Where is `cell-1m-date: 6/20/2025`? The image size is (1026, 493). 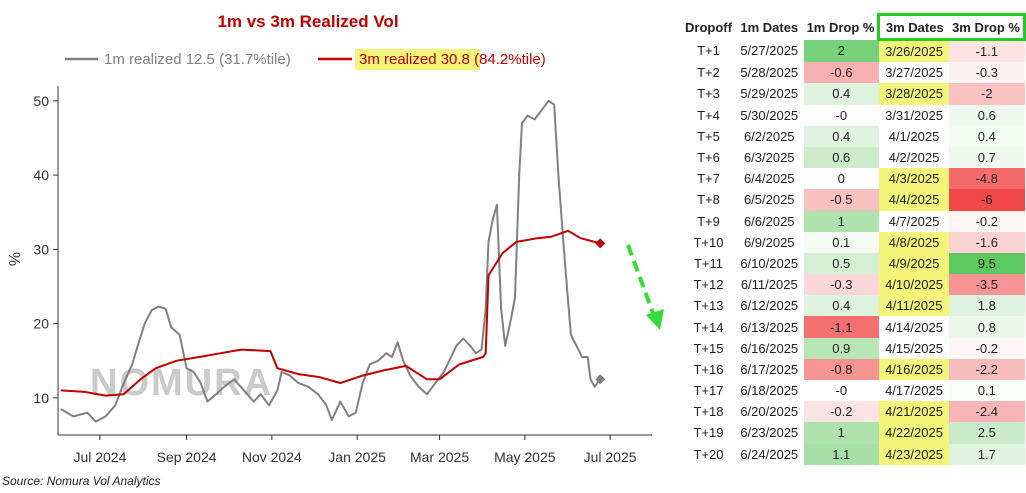 cell-1m-date: 6/20/2025 is located at coordinates (769, 412).